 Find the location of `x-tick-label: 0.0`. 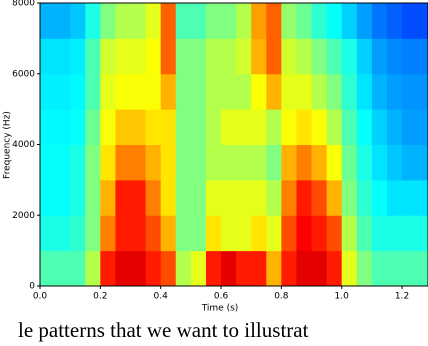

x-tick-label: 0.0 is located at coordinates (40, 297).